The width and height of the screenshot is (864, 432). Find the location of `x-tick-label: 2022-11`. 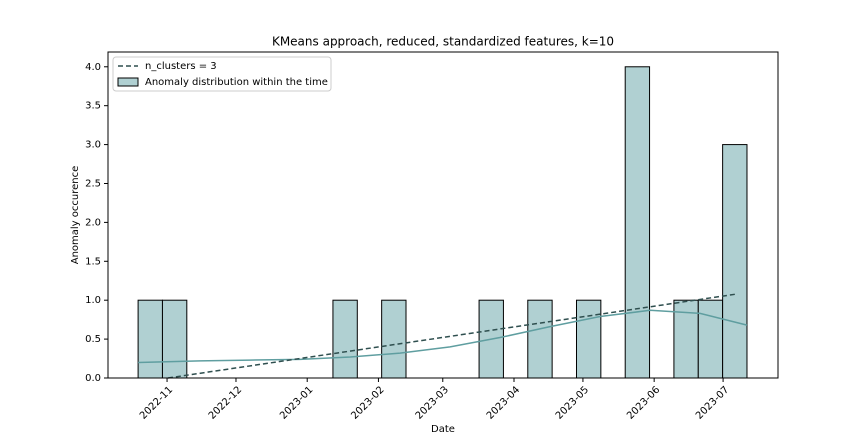

x-tick-label: 2022-11 is located at coordinates (156, 402).